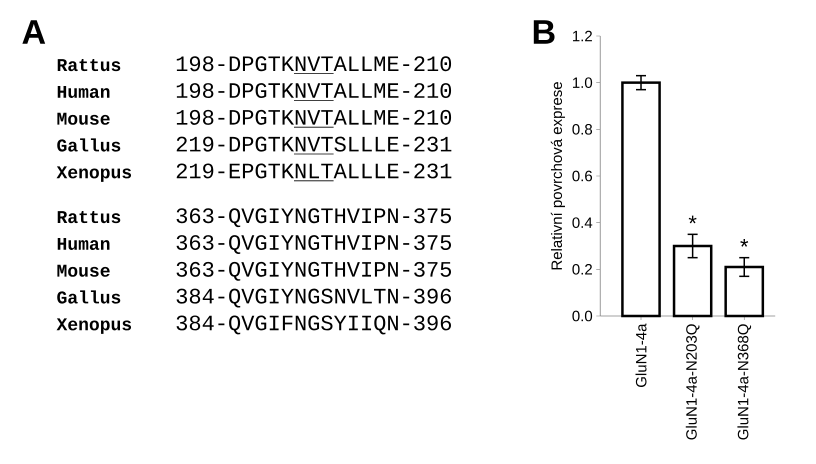  What do you see at coordinates (557, 176) in the screenshot?
I see `y-axis-title: Relativní povrchová exprese` at bounding box center [557, 176].